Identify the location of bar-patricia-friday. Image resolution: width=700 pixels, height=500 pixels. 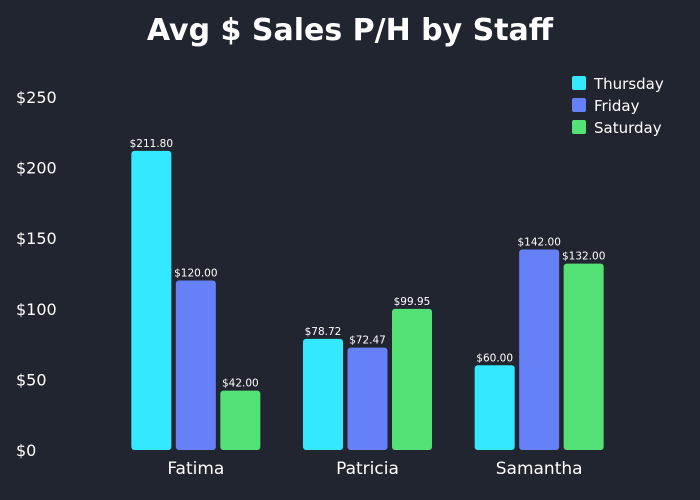
(367, 398).